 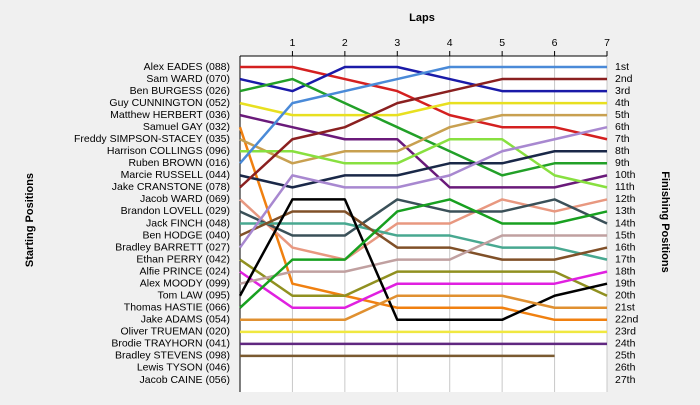 I want to click on y2-tick-label: 1st, so click(x=622, y=67).